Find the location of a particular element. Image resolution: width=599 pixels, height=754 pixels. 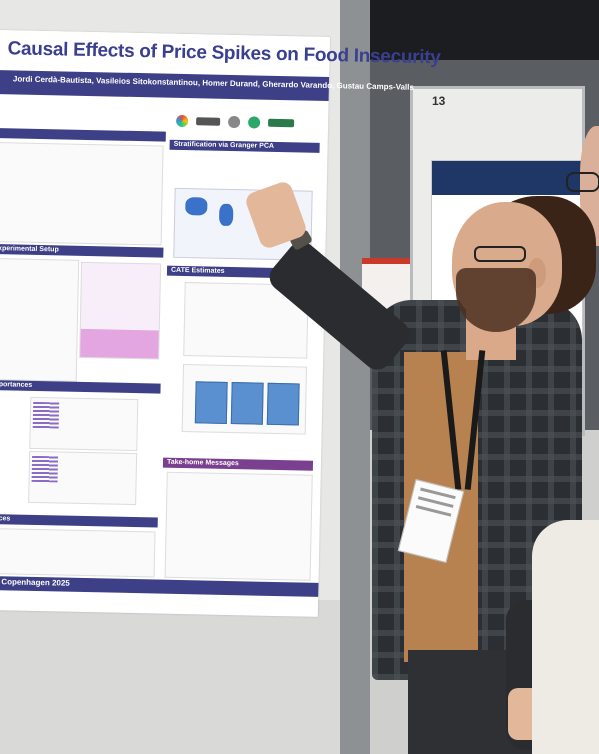

importance-plot-bottom is located at coordinates (83, 478).